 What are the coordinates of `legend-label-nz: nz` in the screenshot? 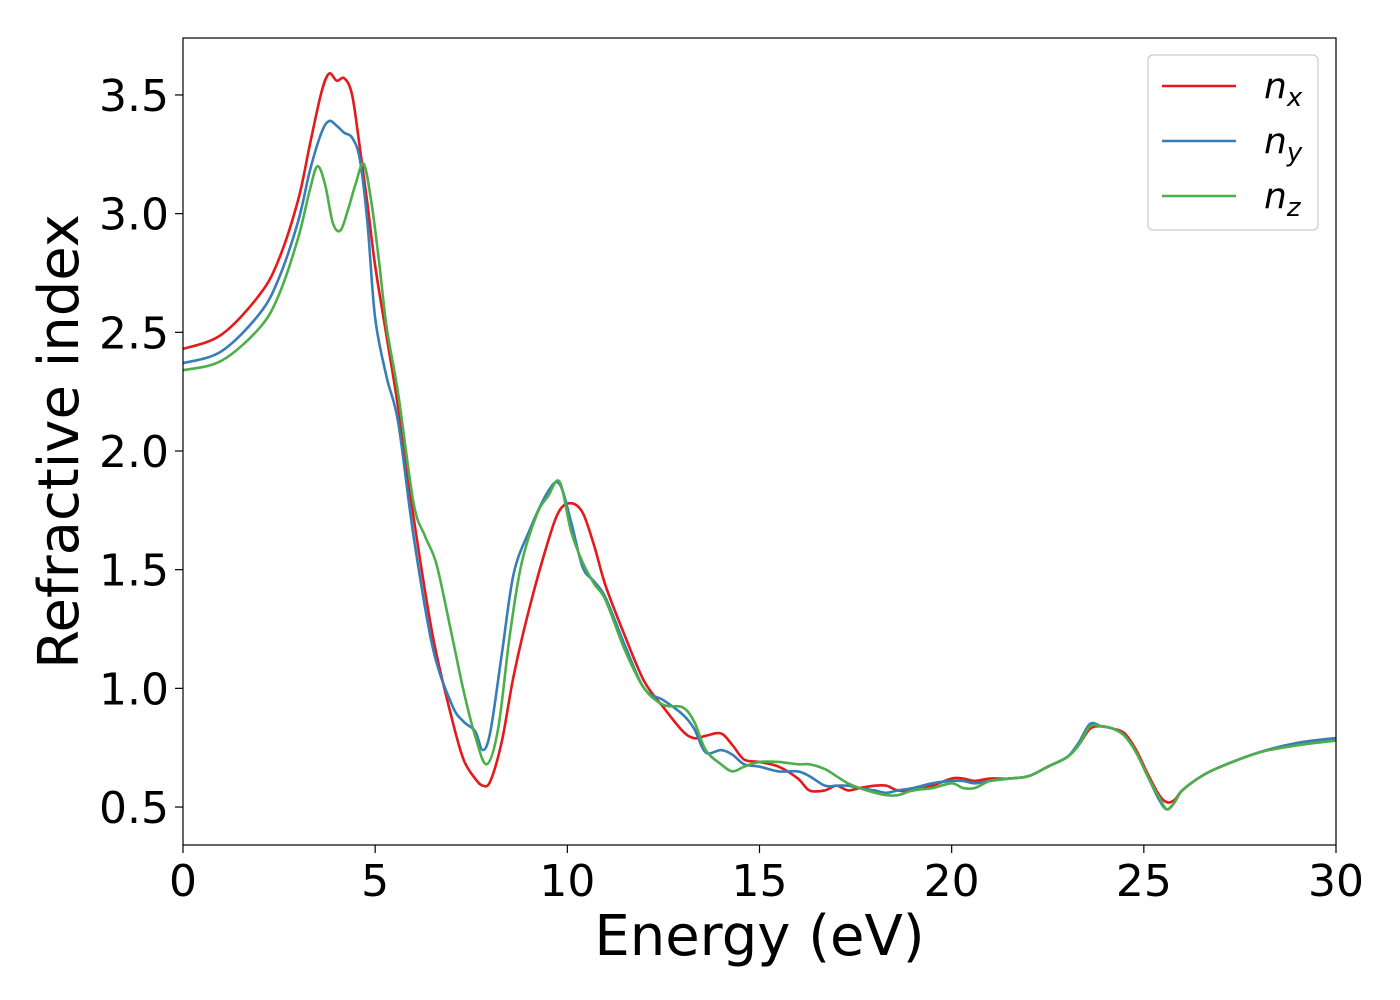 It's located at (1283, 199).